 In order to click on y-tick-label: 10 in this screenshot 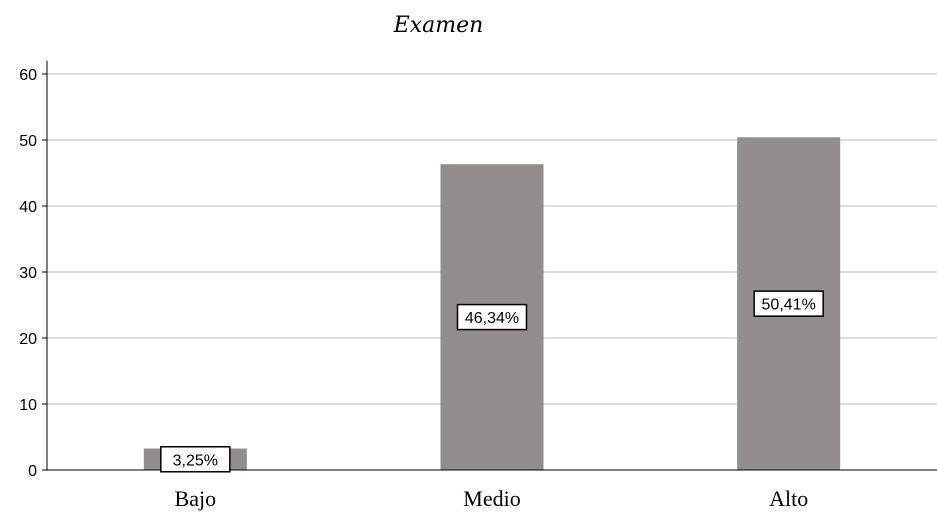, I will do `click(28, 405)`.